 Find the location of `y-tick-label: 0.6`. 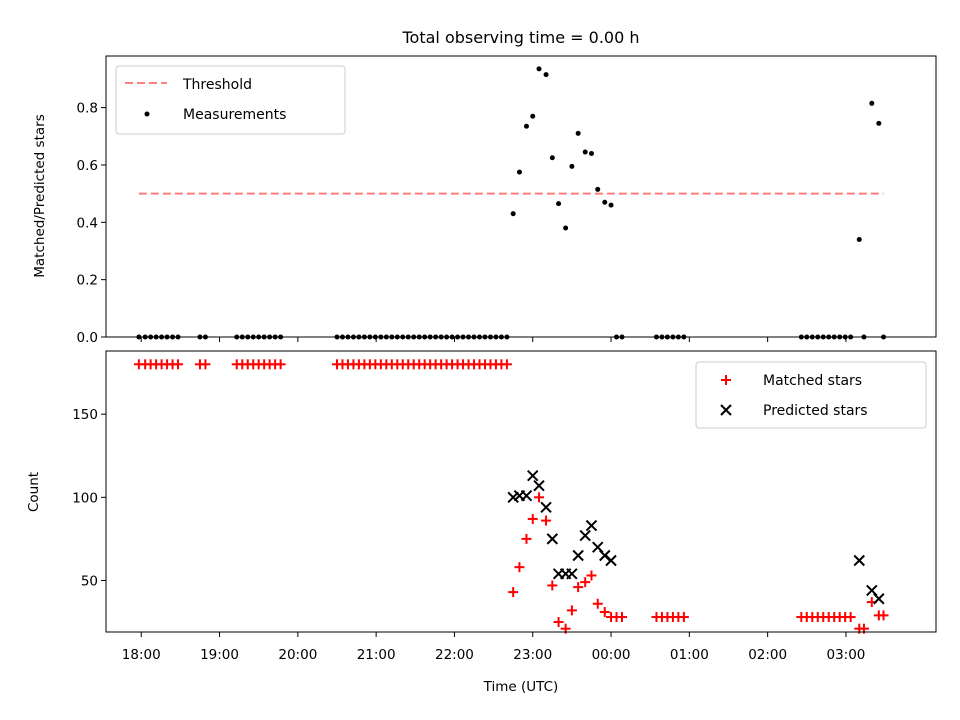

y-tick-label: 0.6 is located at coordinates (87, 166).